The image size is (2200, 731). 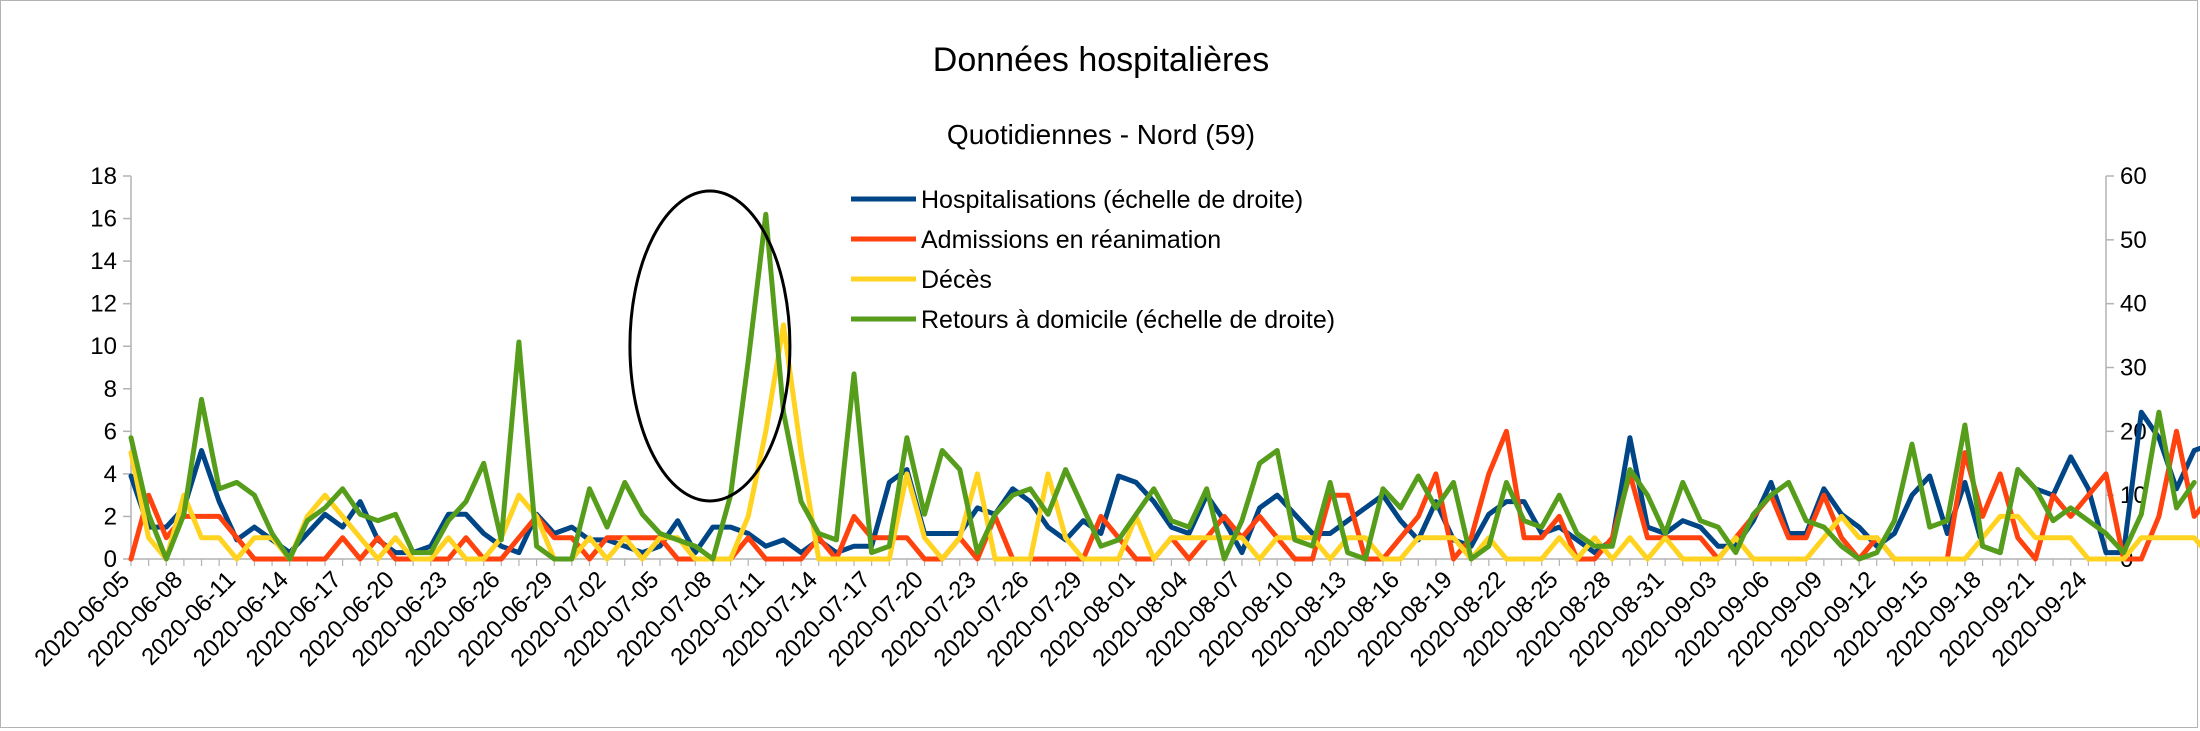 I want to click on y-right-tick-label: 60, so click(x=2133, y=176).